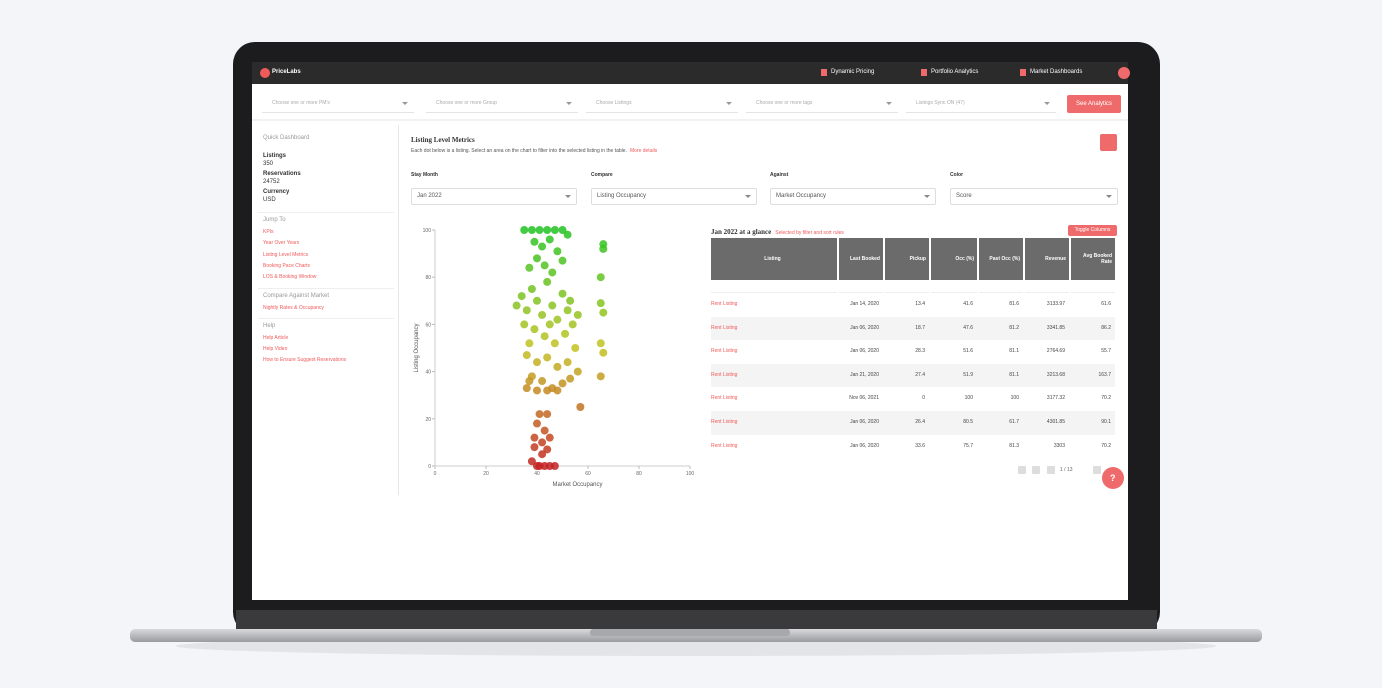  I want to click on x-tick-label: 40, so click(537, 474).